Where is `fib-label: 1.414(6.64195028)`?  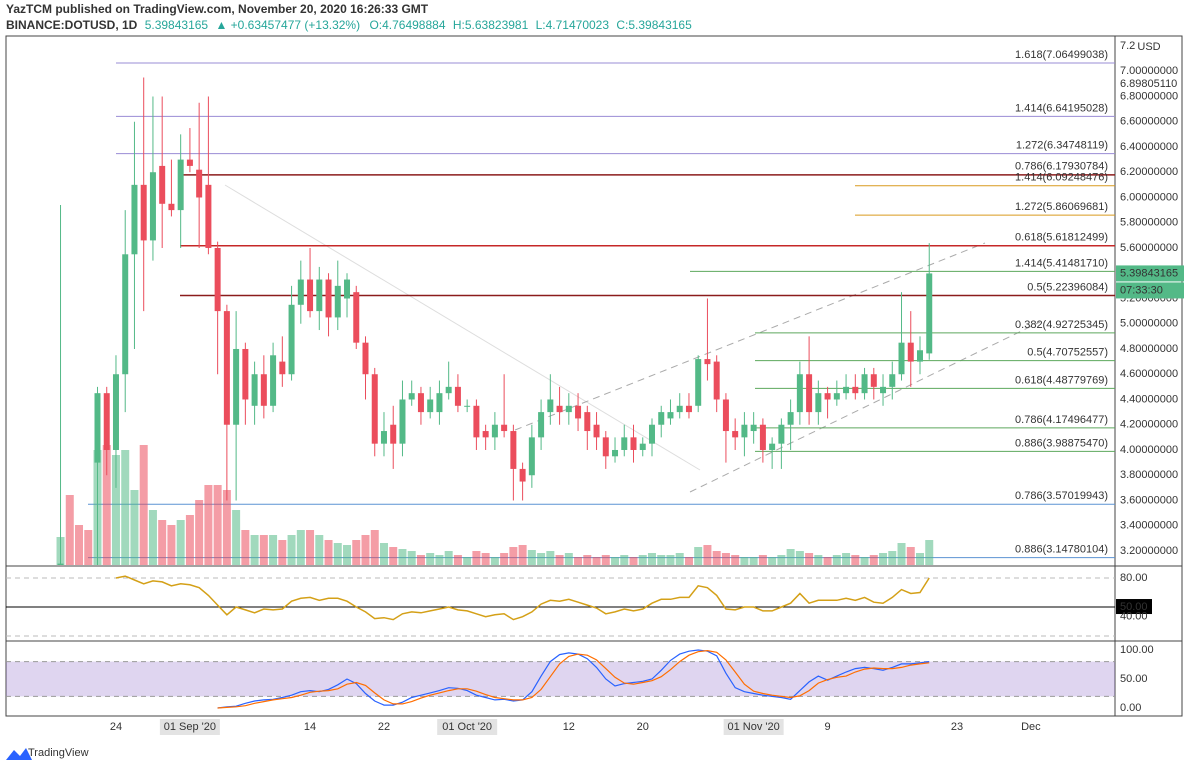 fib-label: 1.414(6.64195028) is located at coordinates (1061, 108).